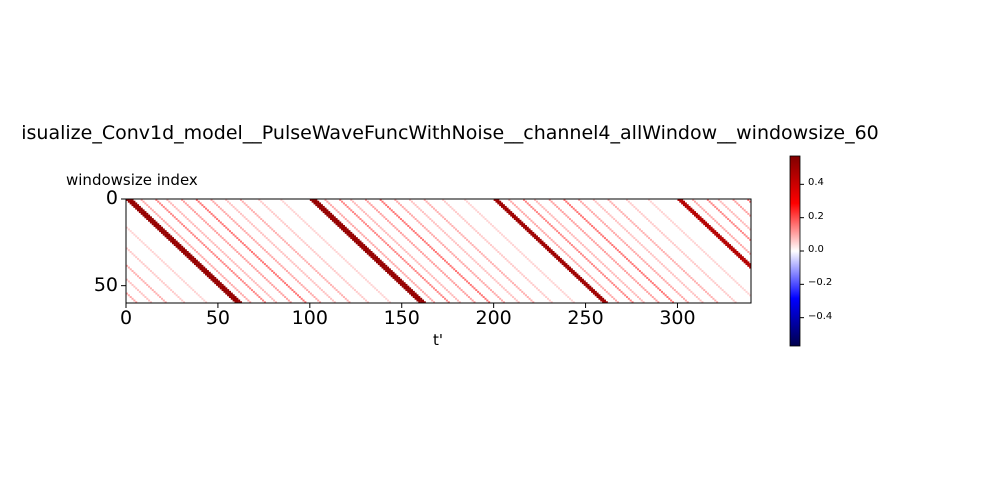 Image resolution: width=1008 pixels, height=504 pixels. Describe the element at coordinates (111, 198) in the screenshot. I see `y-tick-label: 0` at that location.